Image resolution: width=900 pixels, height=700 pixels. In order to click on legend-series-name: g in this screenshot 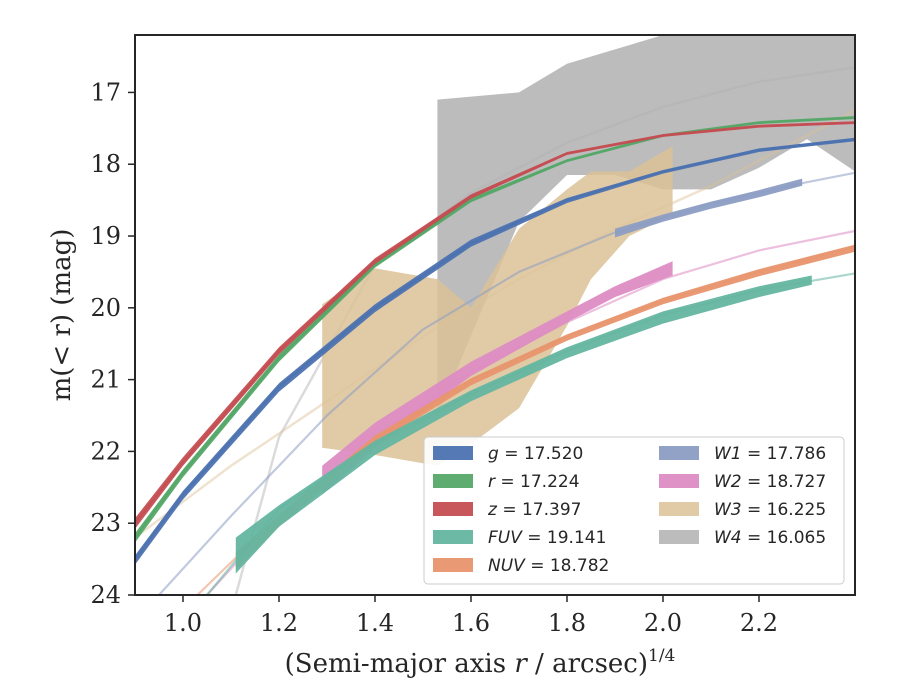, I will do `click(493, 454)`.